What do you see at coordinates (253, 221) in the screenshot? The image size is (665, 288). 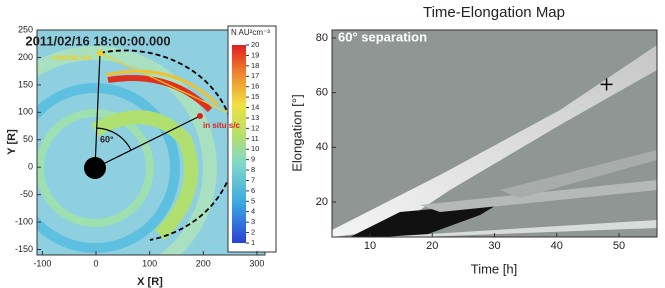 I see `colorbar-tick-label: 3` at bounding box center [253, 221].